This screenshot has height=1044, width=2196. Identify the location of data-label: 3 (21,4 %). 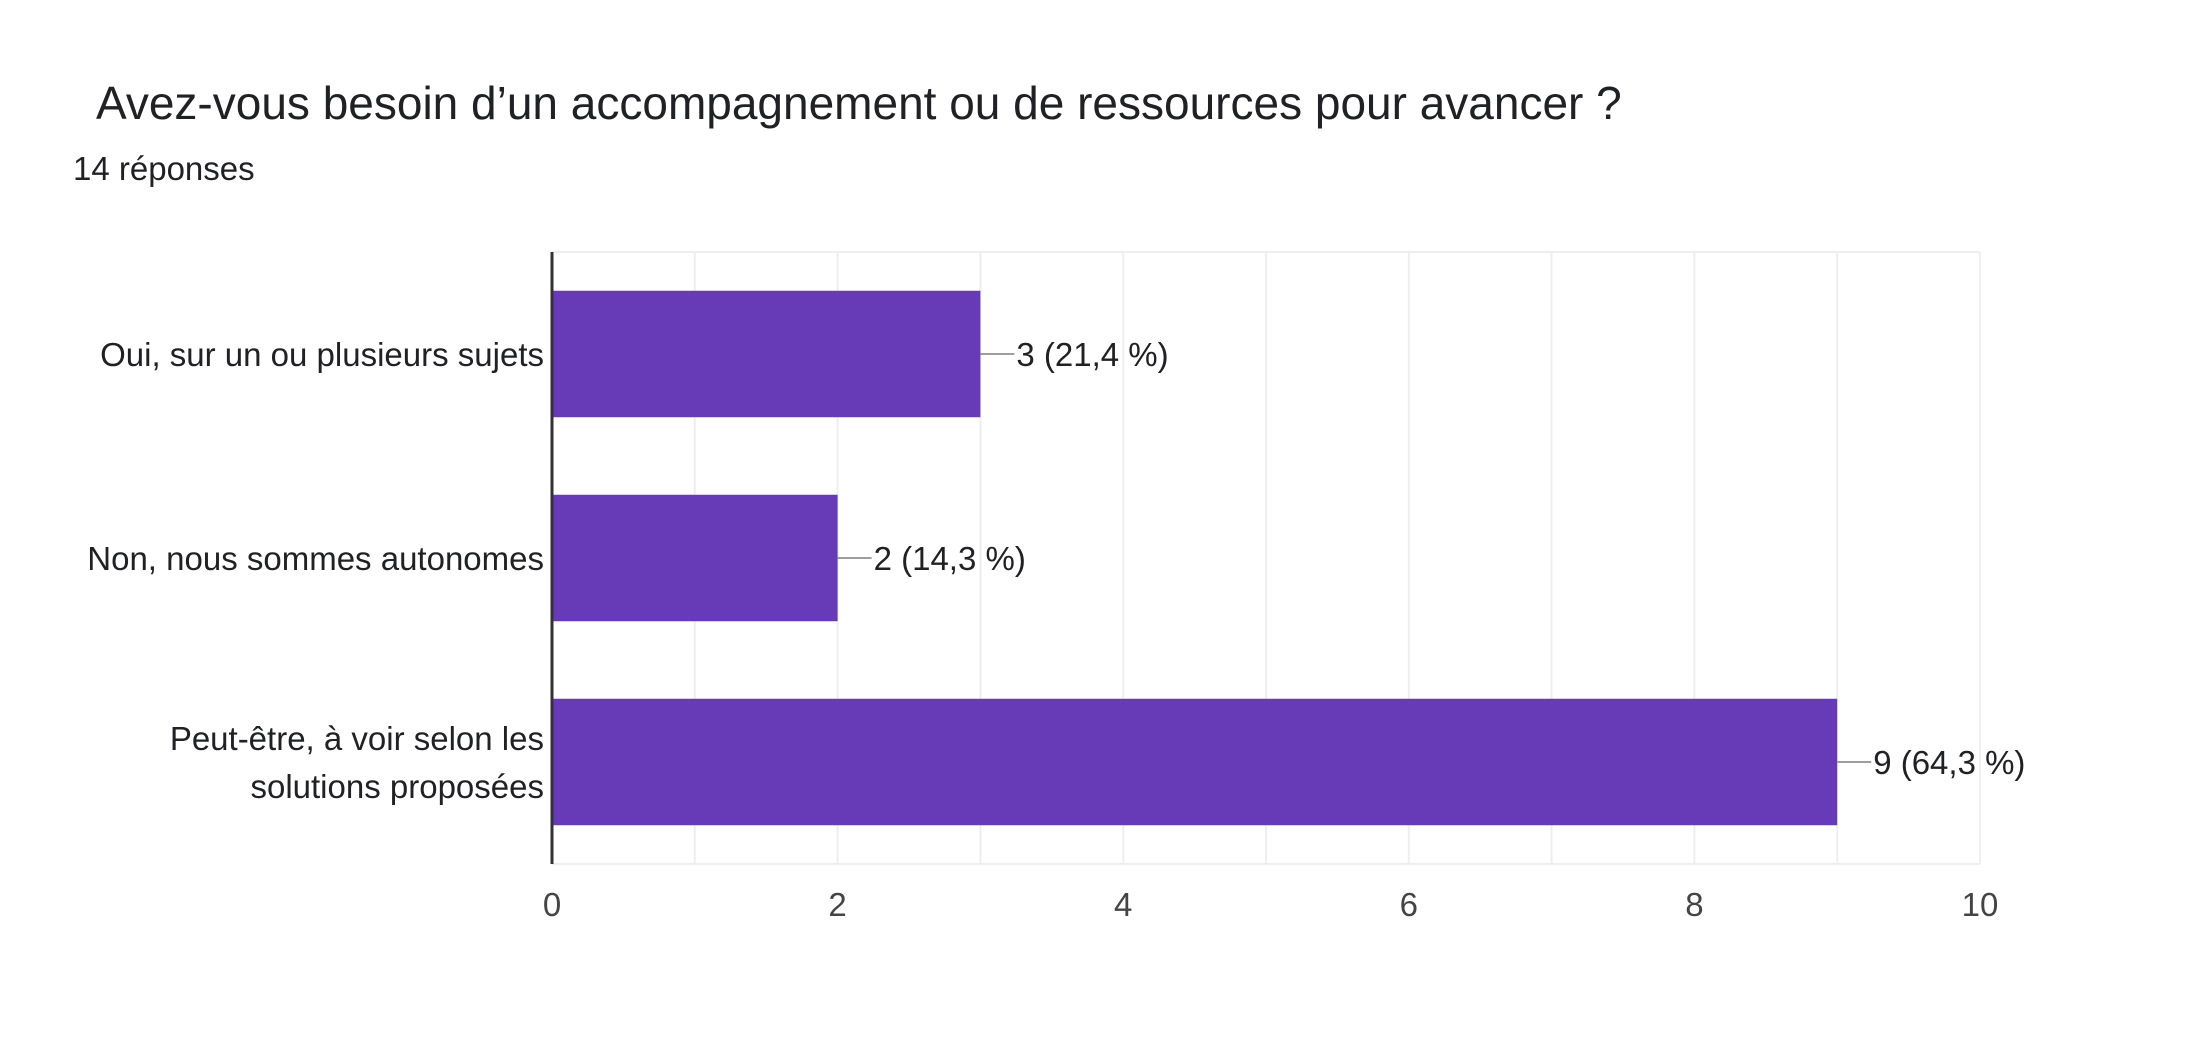
(1092, 354).